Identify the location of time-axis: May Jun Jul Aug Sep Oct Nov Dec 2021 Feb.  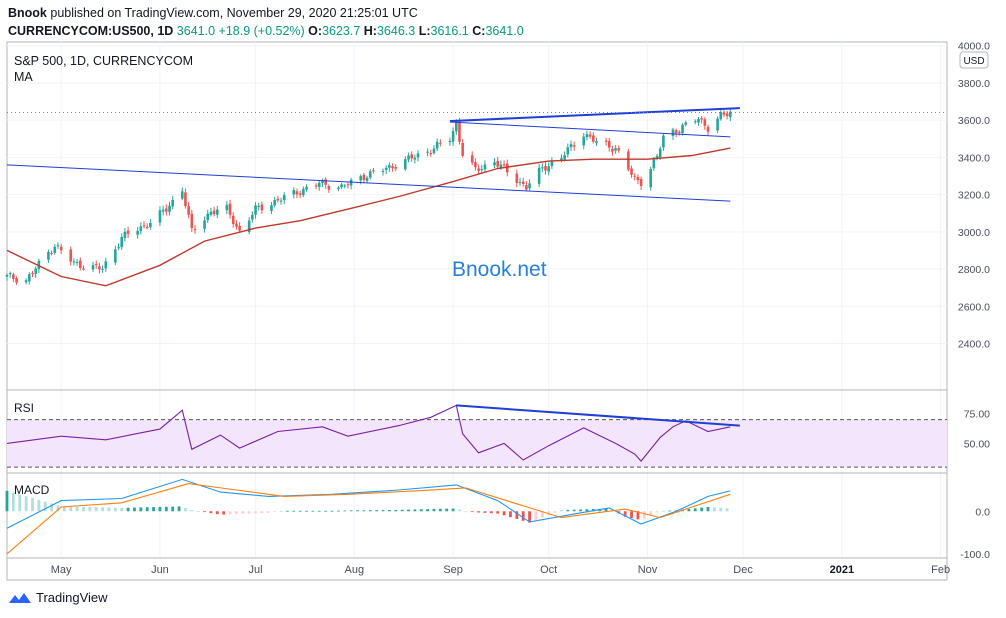
(500, 570).